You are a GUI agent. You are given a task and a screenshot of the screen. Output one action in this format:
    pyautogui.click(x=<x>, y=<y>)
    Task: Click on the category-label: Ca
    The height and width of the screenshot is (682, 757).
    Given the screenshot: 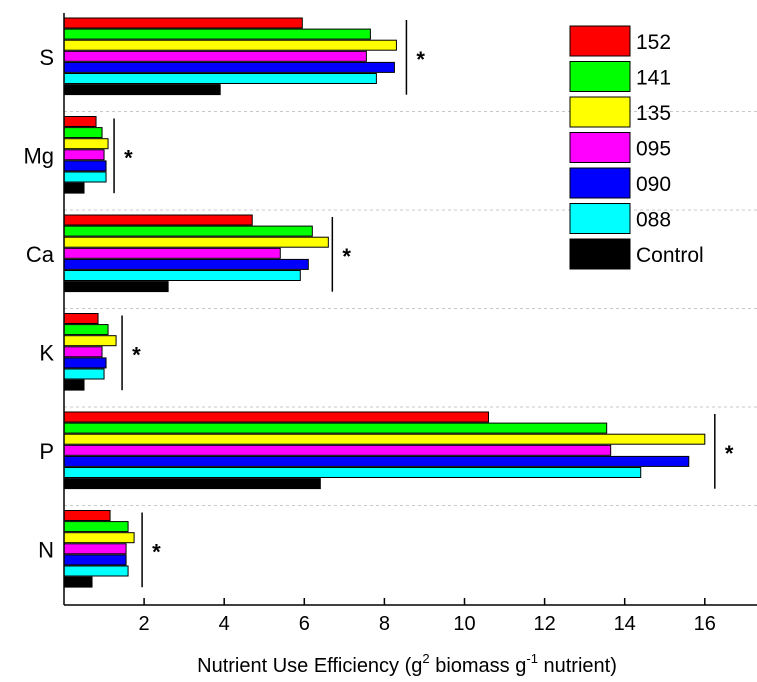 What is the action you would take?
    pyautogui.click(x=40, y=254)
    